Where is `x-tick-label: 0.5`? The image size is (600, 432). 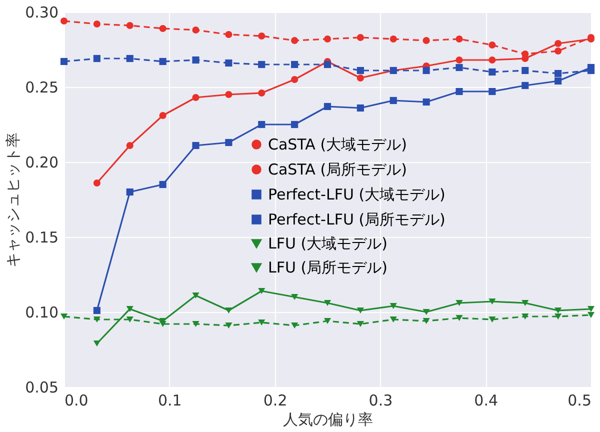 x-tick-label: 0.5 is located at coordinates (580, 401).